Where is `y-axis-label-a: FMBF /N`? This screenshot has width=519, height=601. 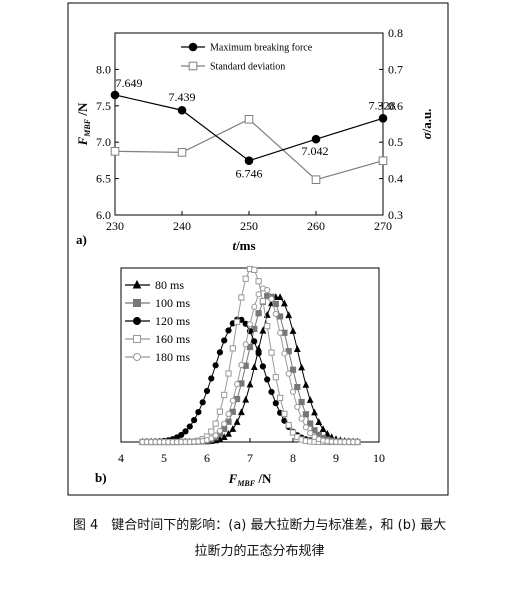
y-axis-label-a: FMBF /N is located at coordinates (83, 124).